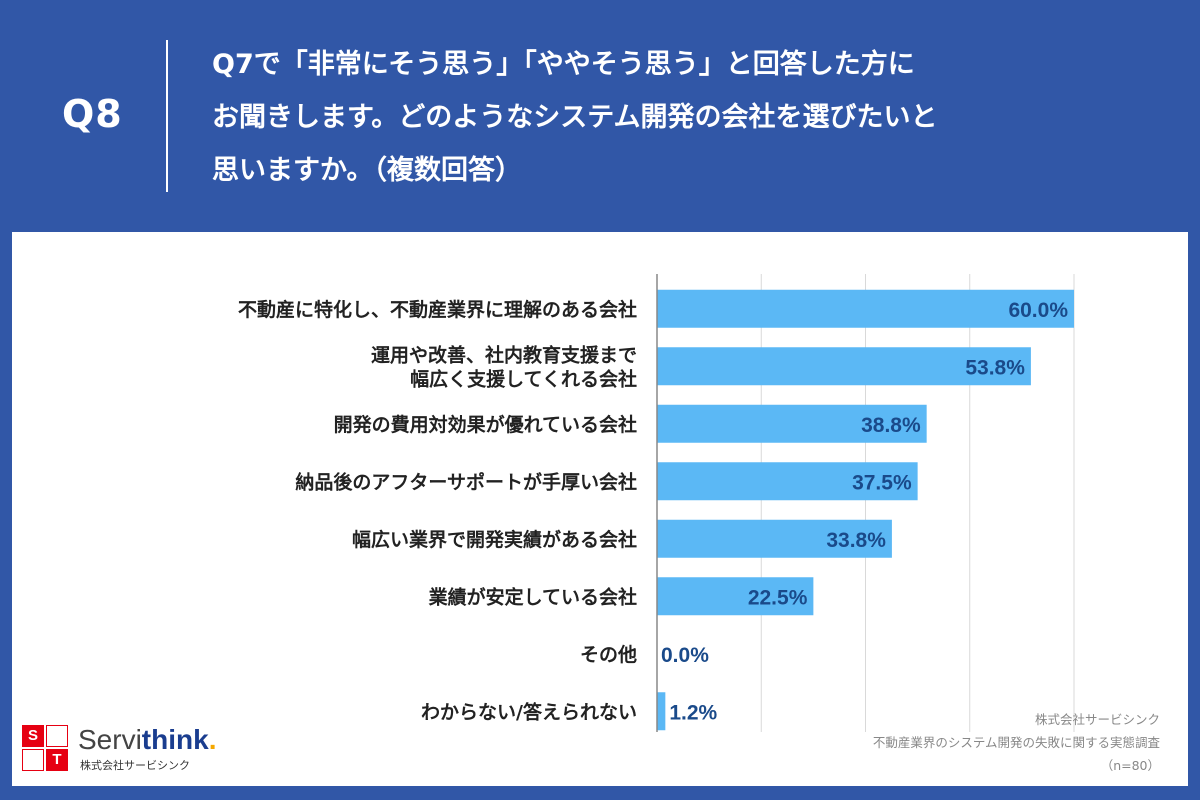 The height and width of the screenshot is (800, 1200). Describe the element at coordinates (693, 712) in the screenshot. I see `value-label: 1.2%` at that location.